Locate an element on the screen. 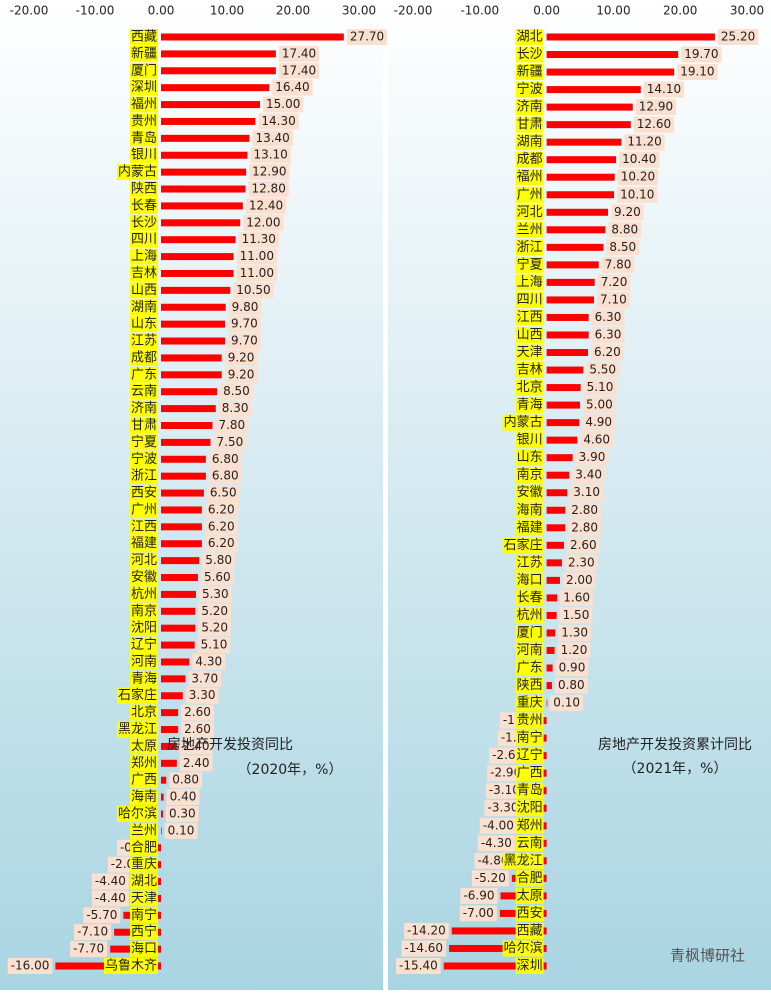  category-label-group: 合肥 is located at coordinates (529, 878).